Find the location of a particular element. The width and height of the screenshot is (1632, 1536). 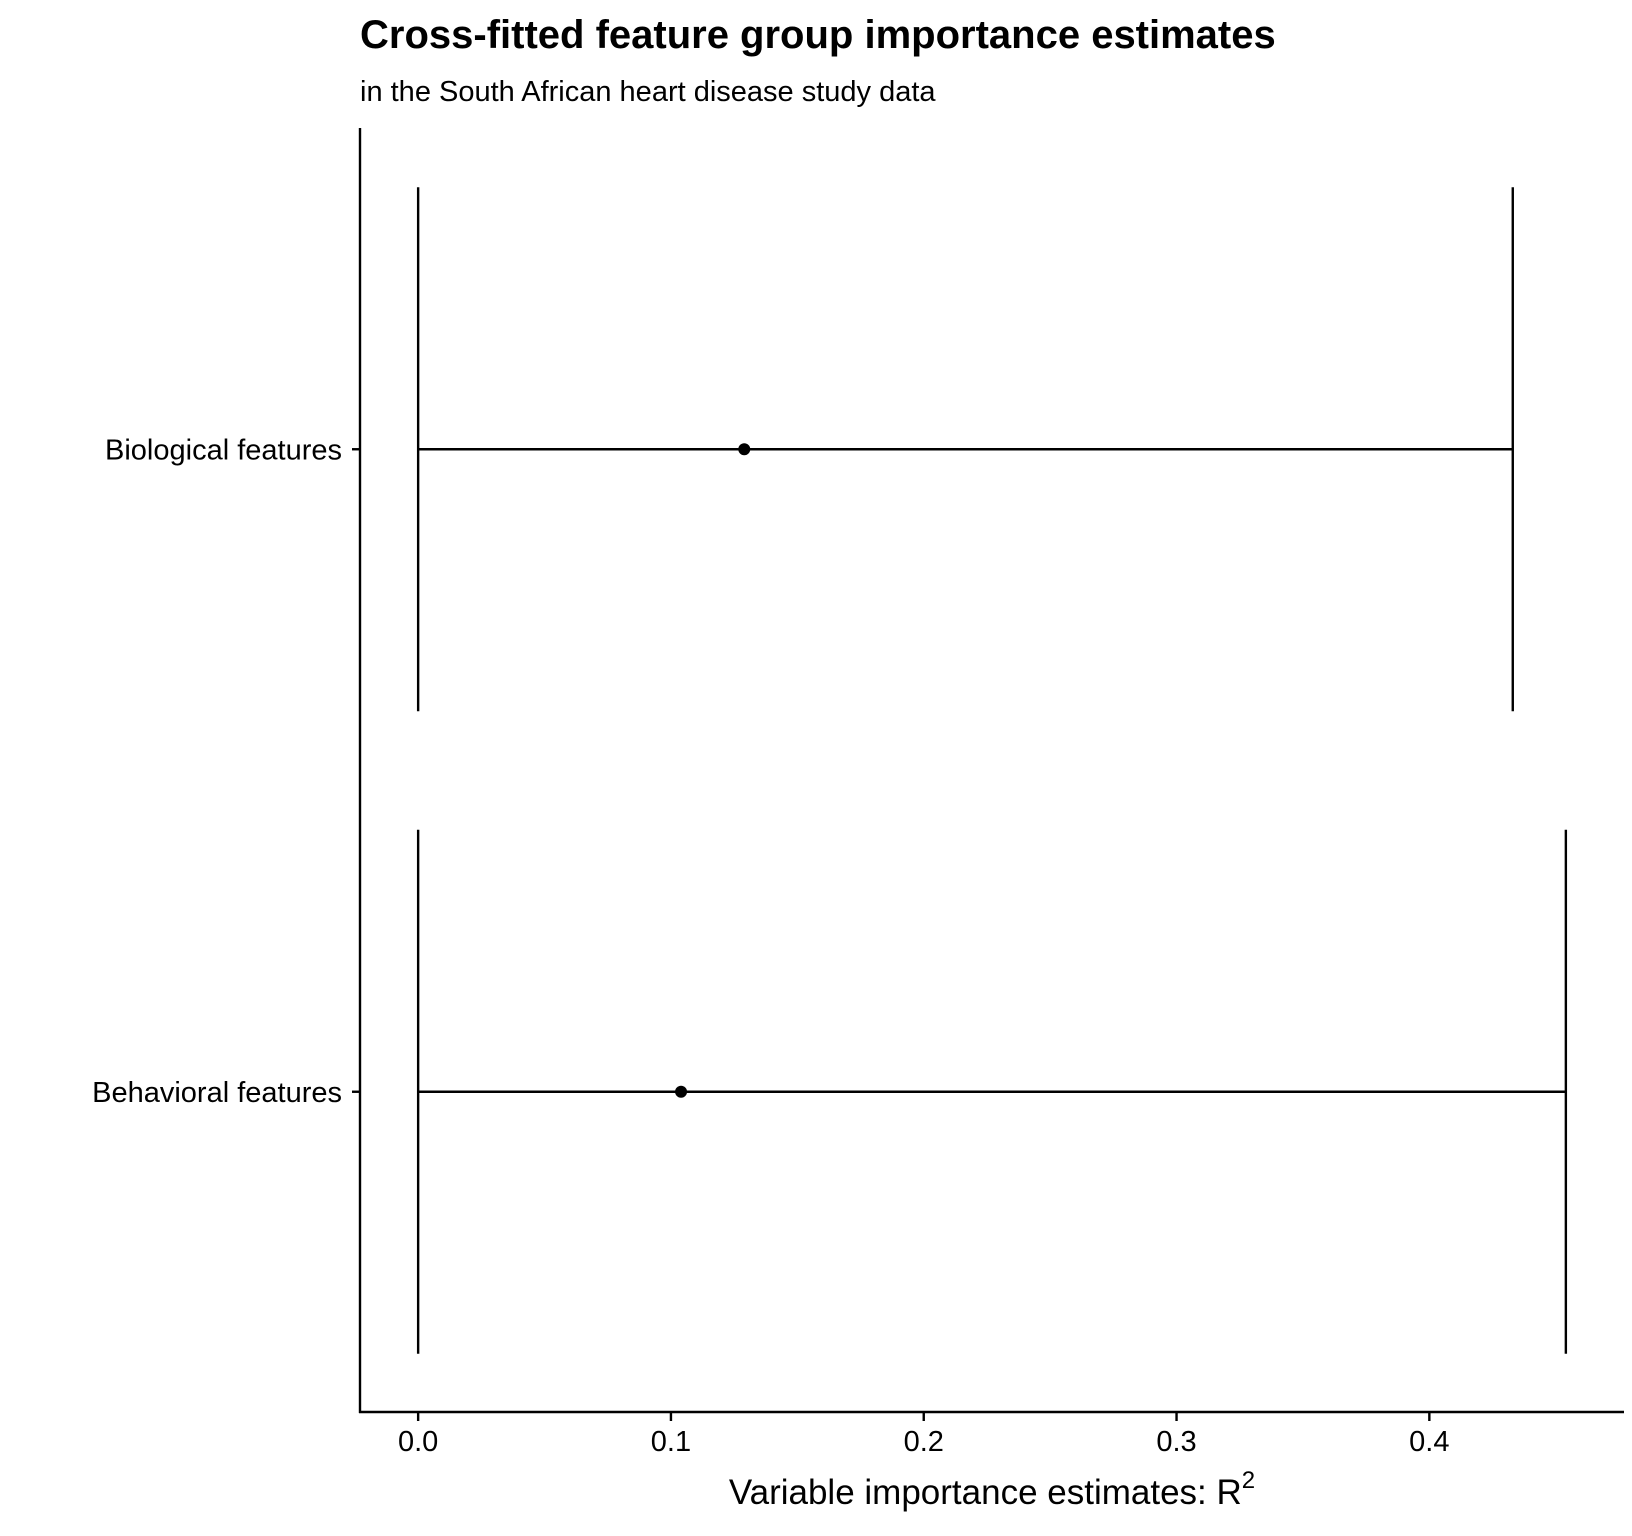

x-axis-ticks: 0.0 0.1 0.2 0.3 0.4 is located at coordinates (924, 1435).